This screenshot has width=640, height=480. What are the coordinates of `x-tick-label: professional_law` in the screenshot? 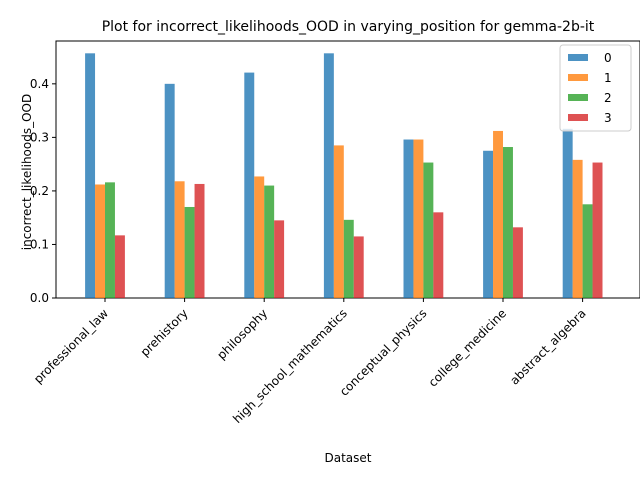 It's located at (71, 346).